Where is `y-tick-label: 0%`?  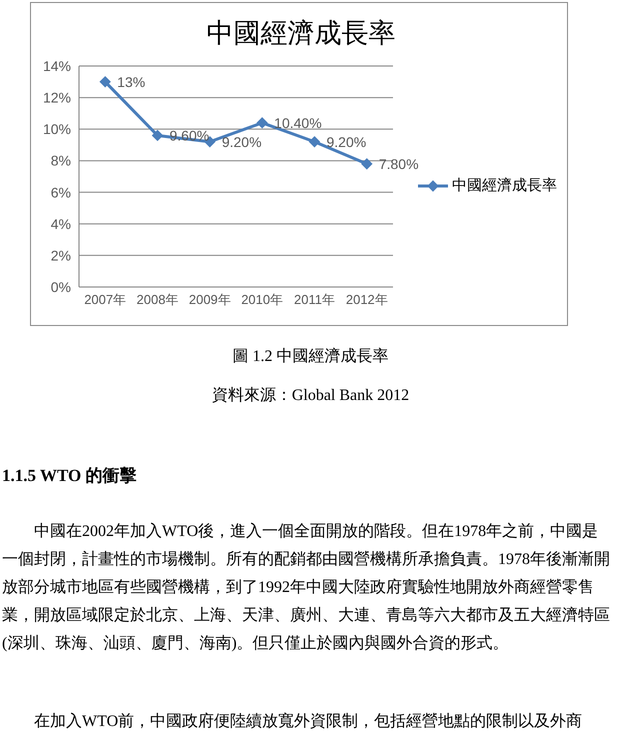
y-tick-label: 0% is located at coordinates (60, 286).